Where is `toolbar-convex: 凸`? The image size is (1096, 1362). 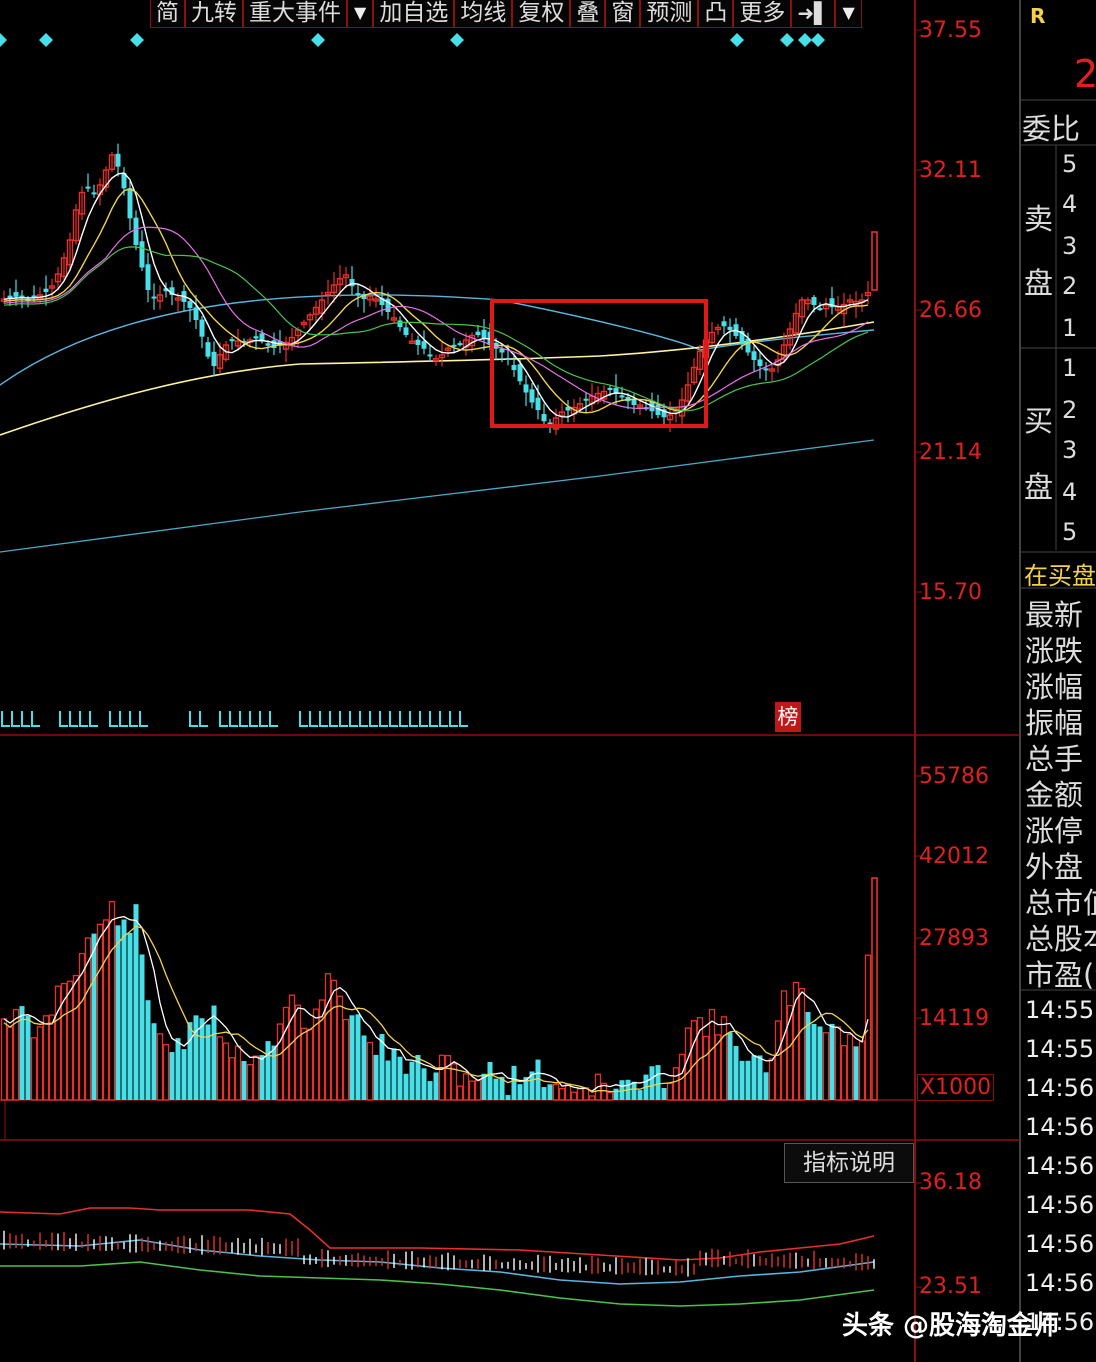 toolbar-convex: 凸 is located at coordinates (716, 14).